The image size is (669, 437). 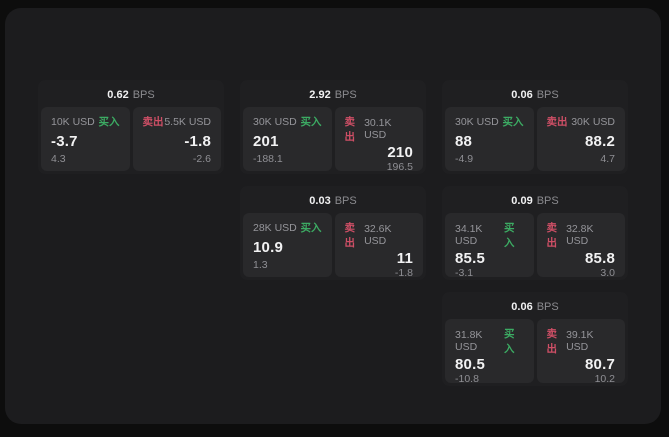 What do you see at coordinates (268, 159) in the screenshot?
I see `buy-sub-value: -188.1` at bounding box center [268, 159].